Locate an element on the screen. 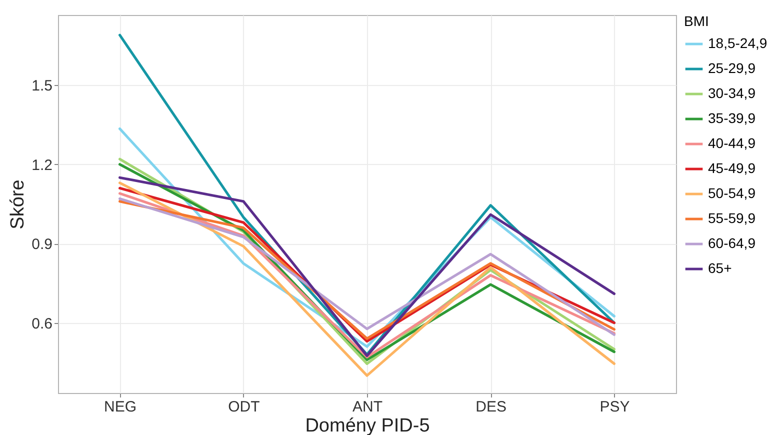 This screenshot has width=774, height=435. legend-label: 50-54,9 is located at coordinates (732, 193).